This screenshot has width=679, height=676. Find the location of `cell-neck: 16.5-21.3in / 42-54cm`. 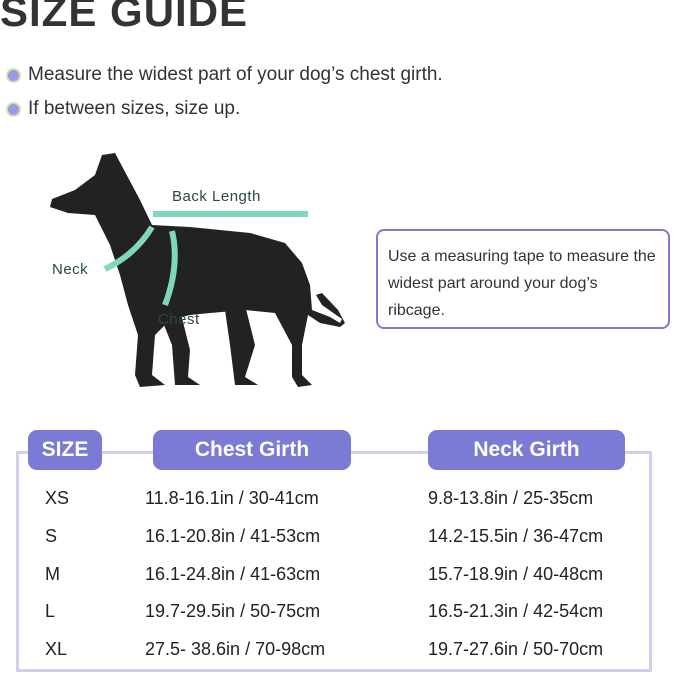

cell-neck: 16.5-21.3in / 42-54cm is located at coordinates (516, 611).